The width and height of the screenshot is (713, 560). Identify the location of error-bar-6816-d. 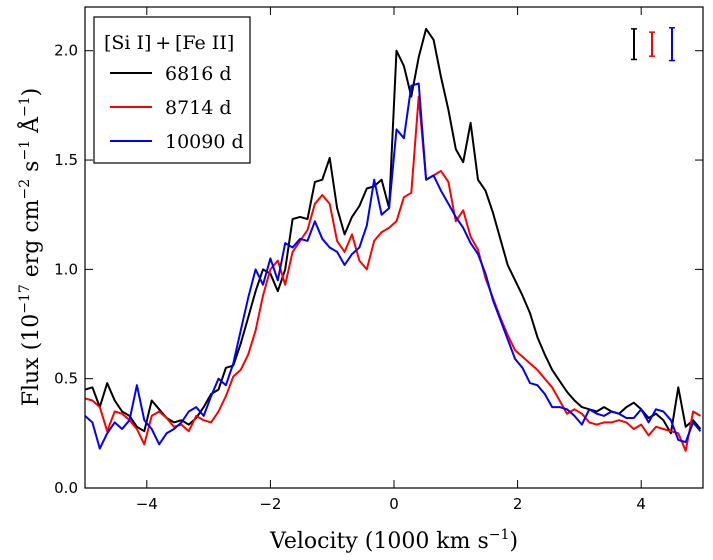
(634, 44).